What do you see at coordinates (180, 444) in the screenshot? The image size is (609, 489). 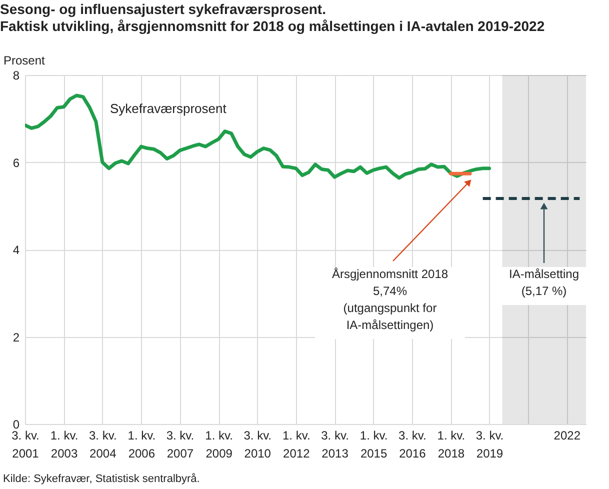 I see `x-tick-label: 3. kv. 2007` at bounding box center [180, 444].